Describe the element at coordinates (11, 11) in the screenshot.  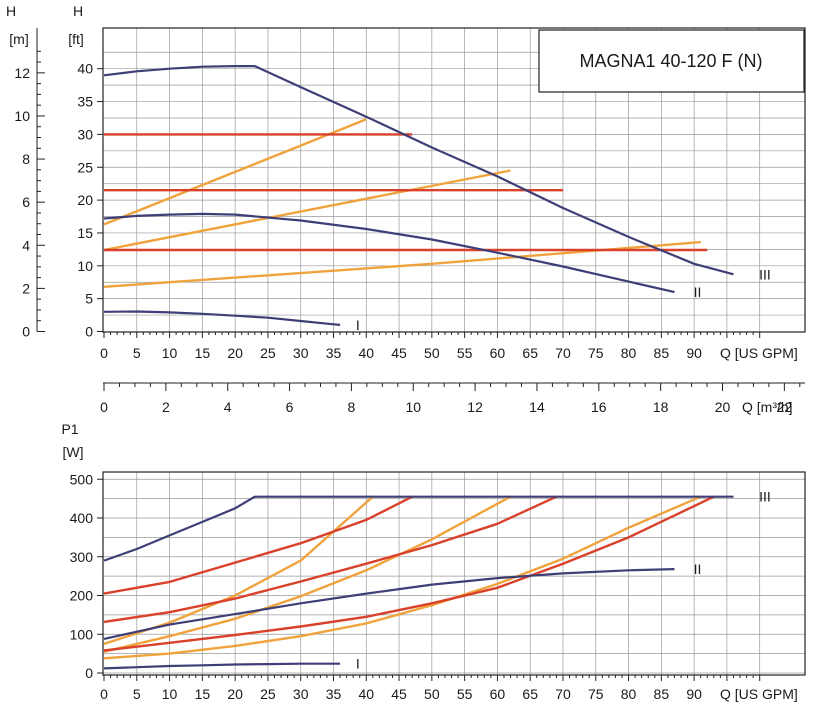
I see `m-axis-head: H` at that location.